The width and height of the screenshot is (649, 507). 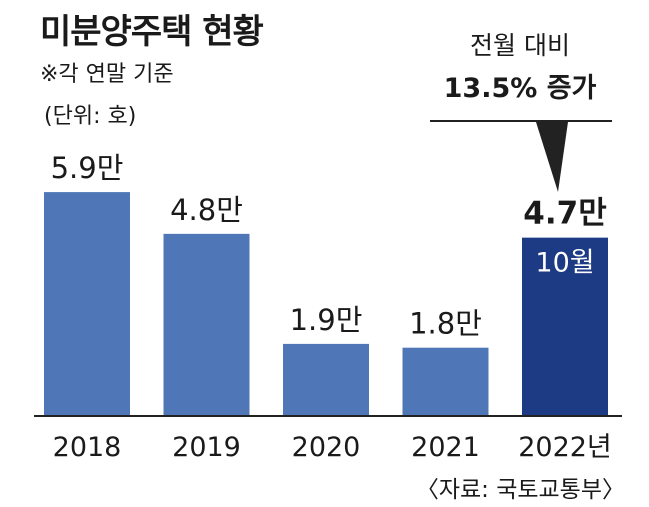 I want to click on source-note: 〈자료: 국토교통부〉, so click(x=520, y=490).